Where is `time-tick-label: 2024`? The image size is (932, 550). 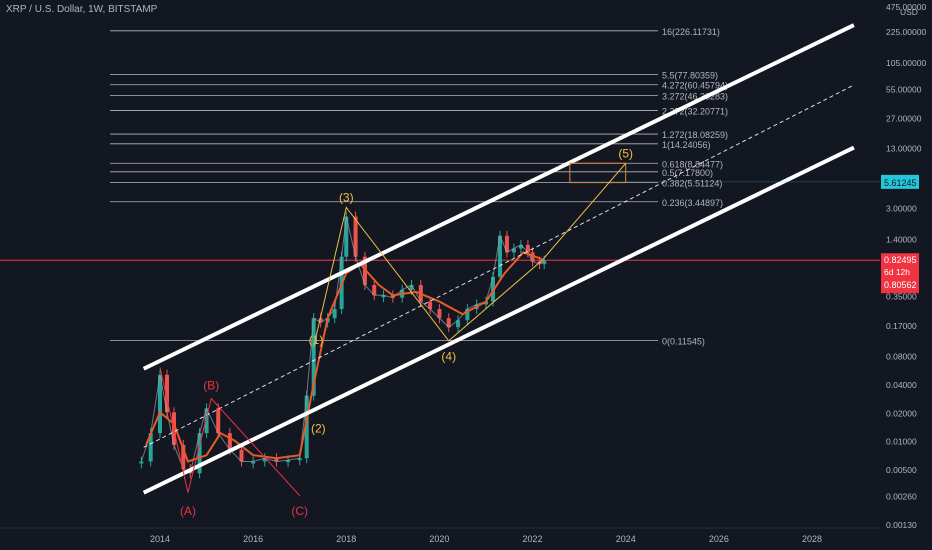
time-tick-label: 2024 is located at coordinates (626, 539).